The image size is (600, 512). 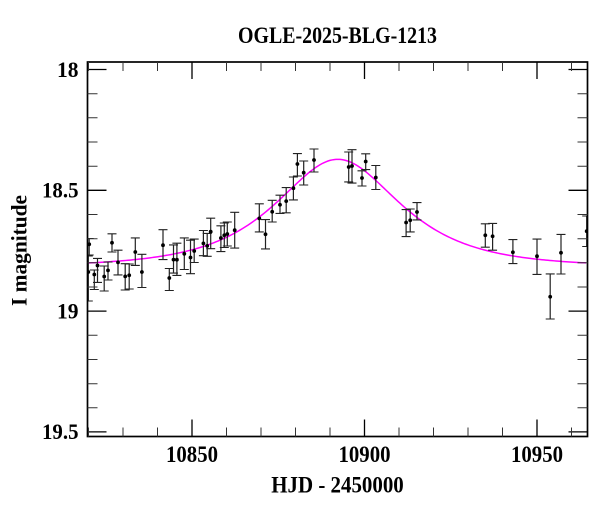 I want to click on svg-text: OGLE-2025-BLG-1213, so click(x=337, y=36).